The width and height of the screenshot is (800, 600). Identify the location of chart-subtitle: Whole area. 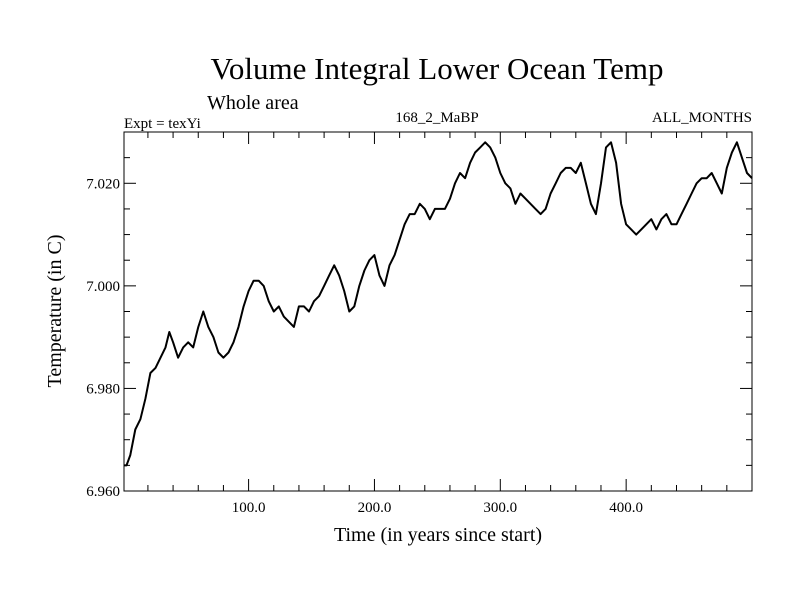
(253, 103).